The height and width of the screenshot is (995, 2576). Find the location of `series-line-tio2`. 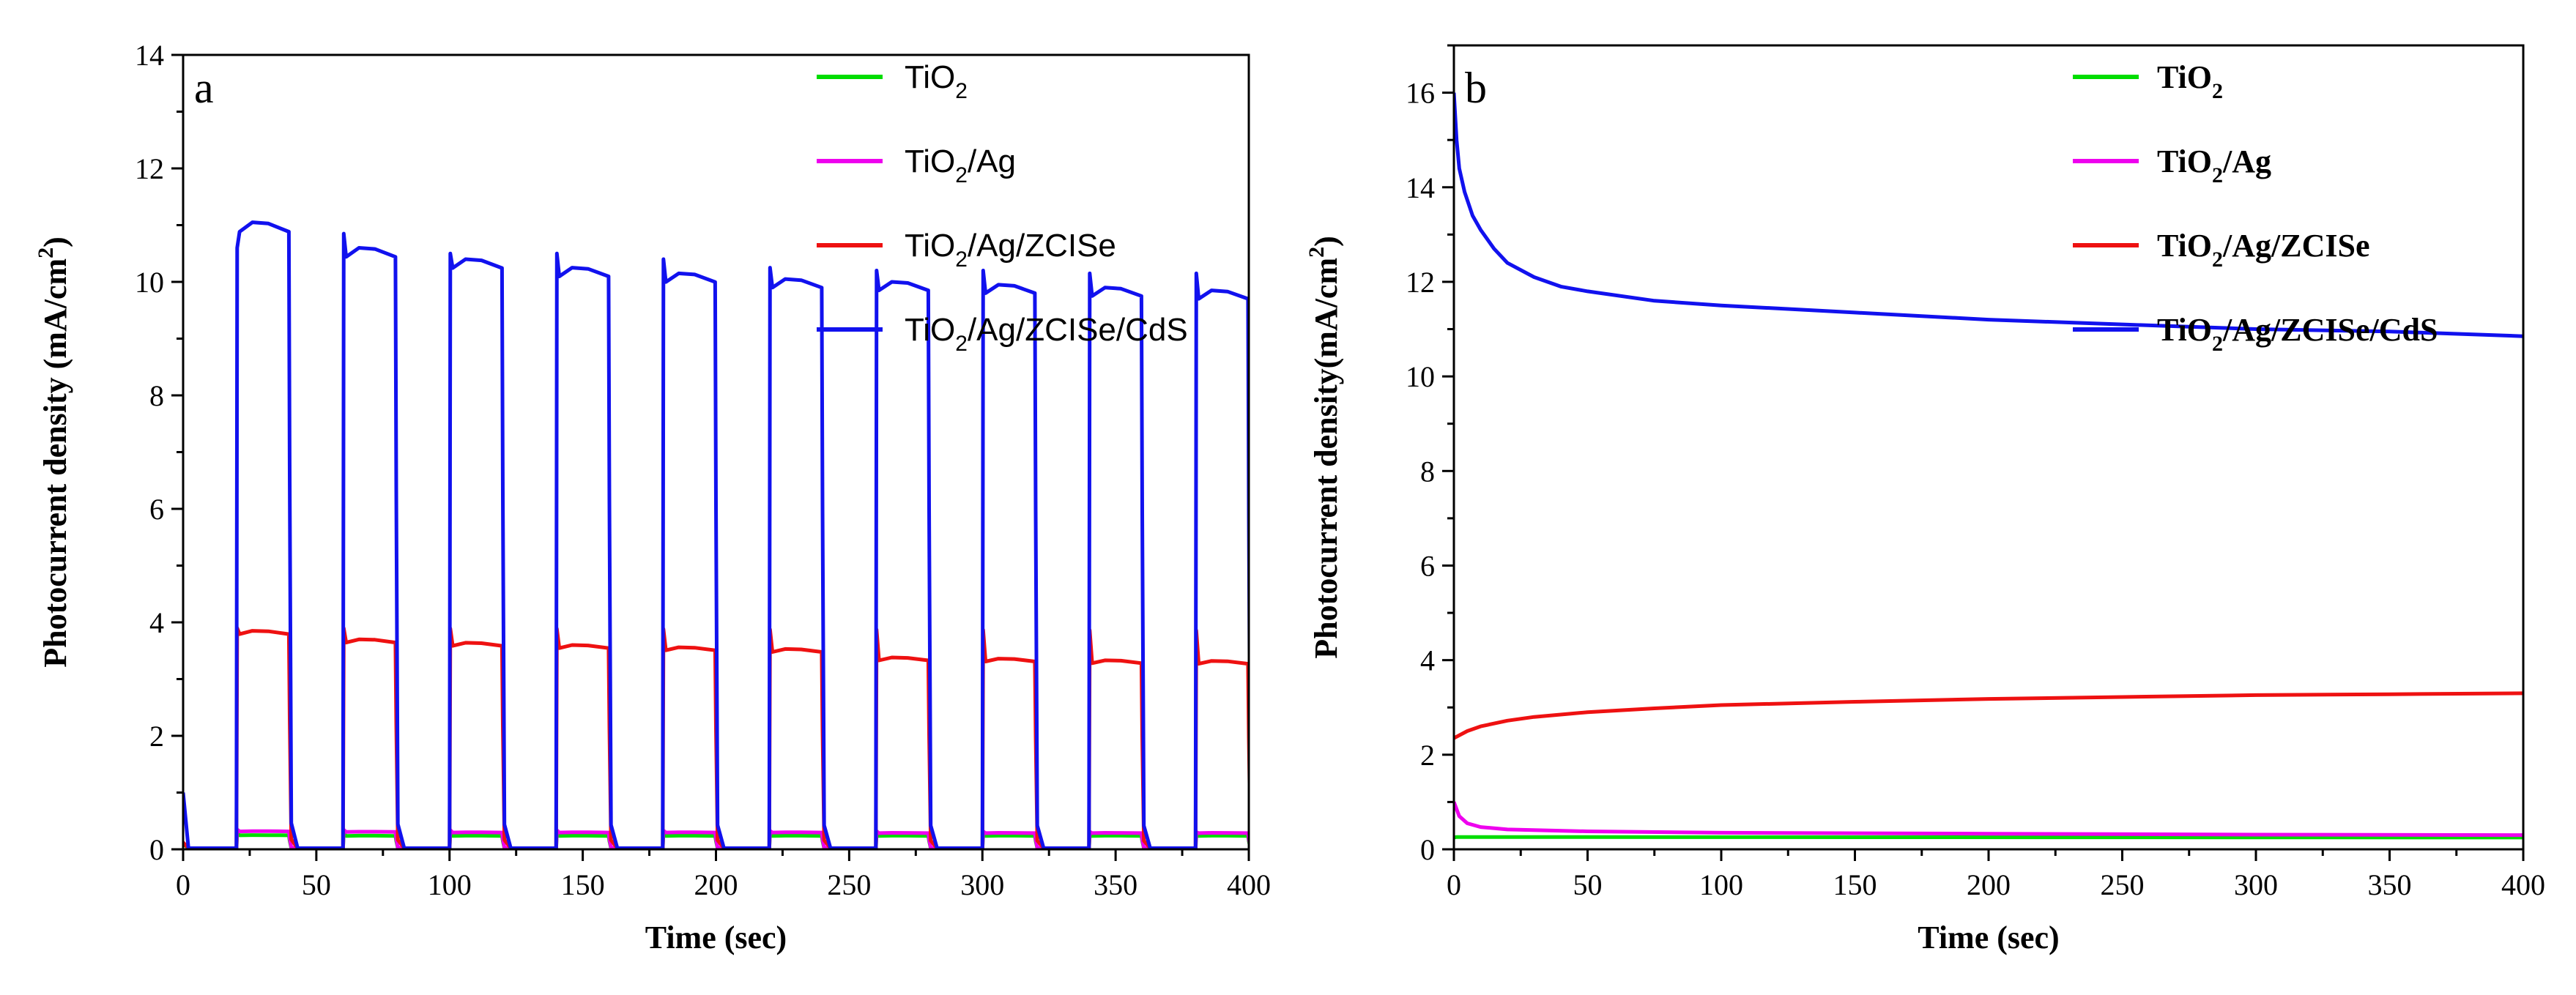

series-line-tio2 is located at coordinates (1988, 837).